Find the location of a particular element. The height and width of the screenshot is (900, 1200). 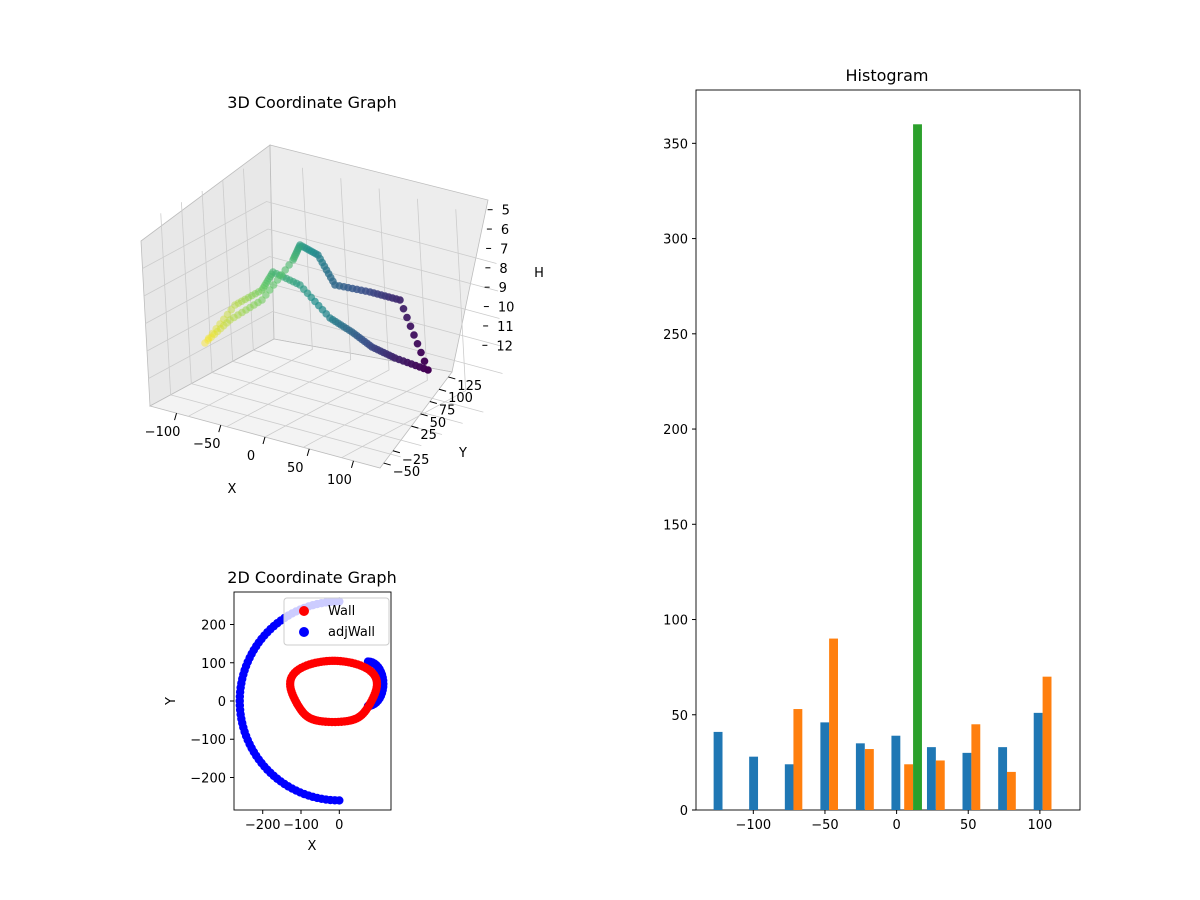

chart-2d-ytick-label: 0 is located at coordinates (222, 702).